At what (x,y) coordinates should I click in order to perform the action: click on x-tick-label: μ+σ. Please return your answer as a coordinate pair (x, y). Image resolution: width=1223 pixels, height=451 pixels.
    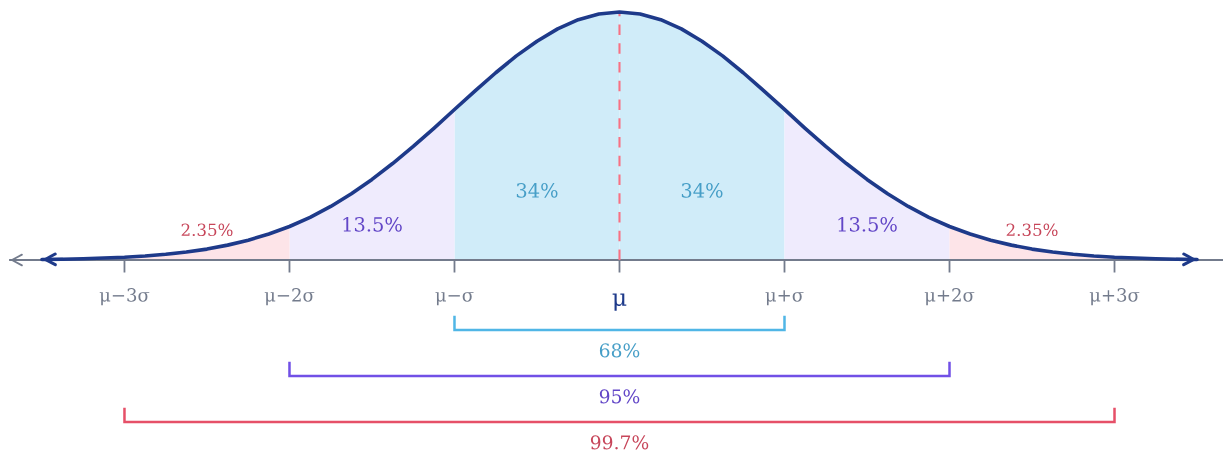
    Looking at the image, I should click on (784, 298).